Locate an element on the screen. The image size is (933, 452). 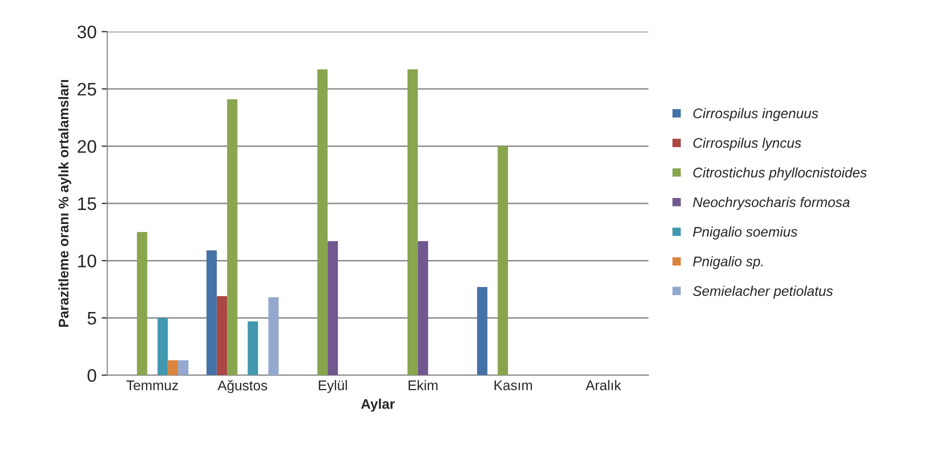
legend-label: Cirrospilus lyncus is located at coordinates (747, 144).